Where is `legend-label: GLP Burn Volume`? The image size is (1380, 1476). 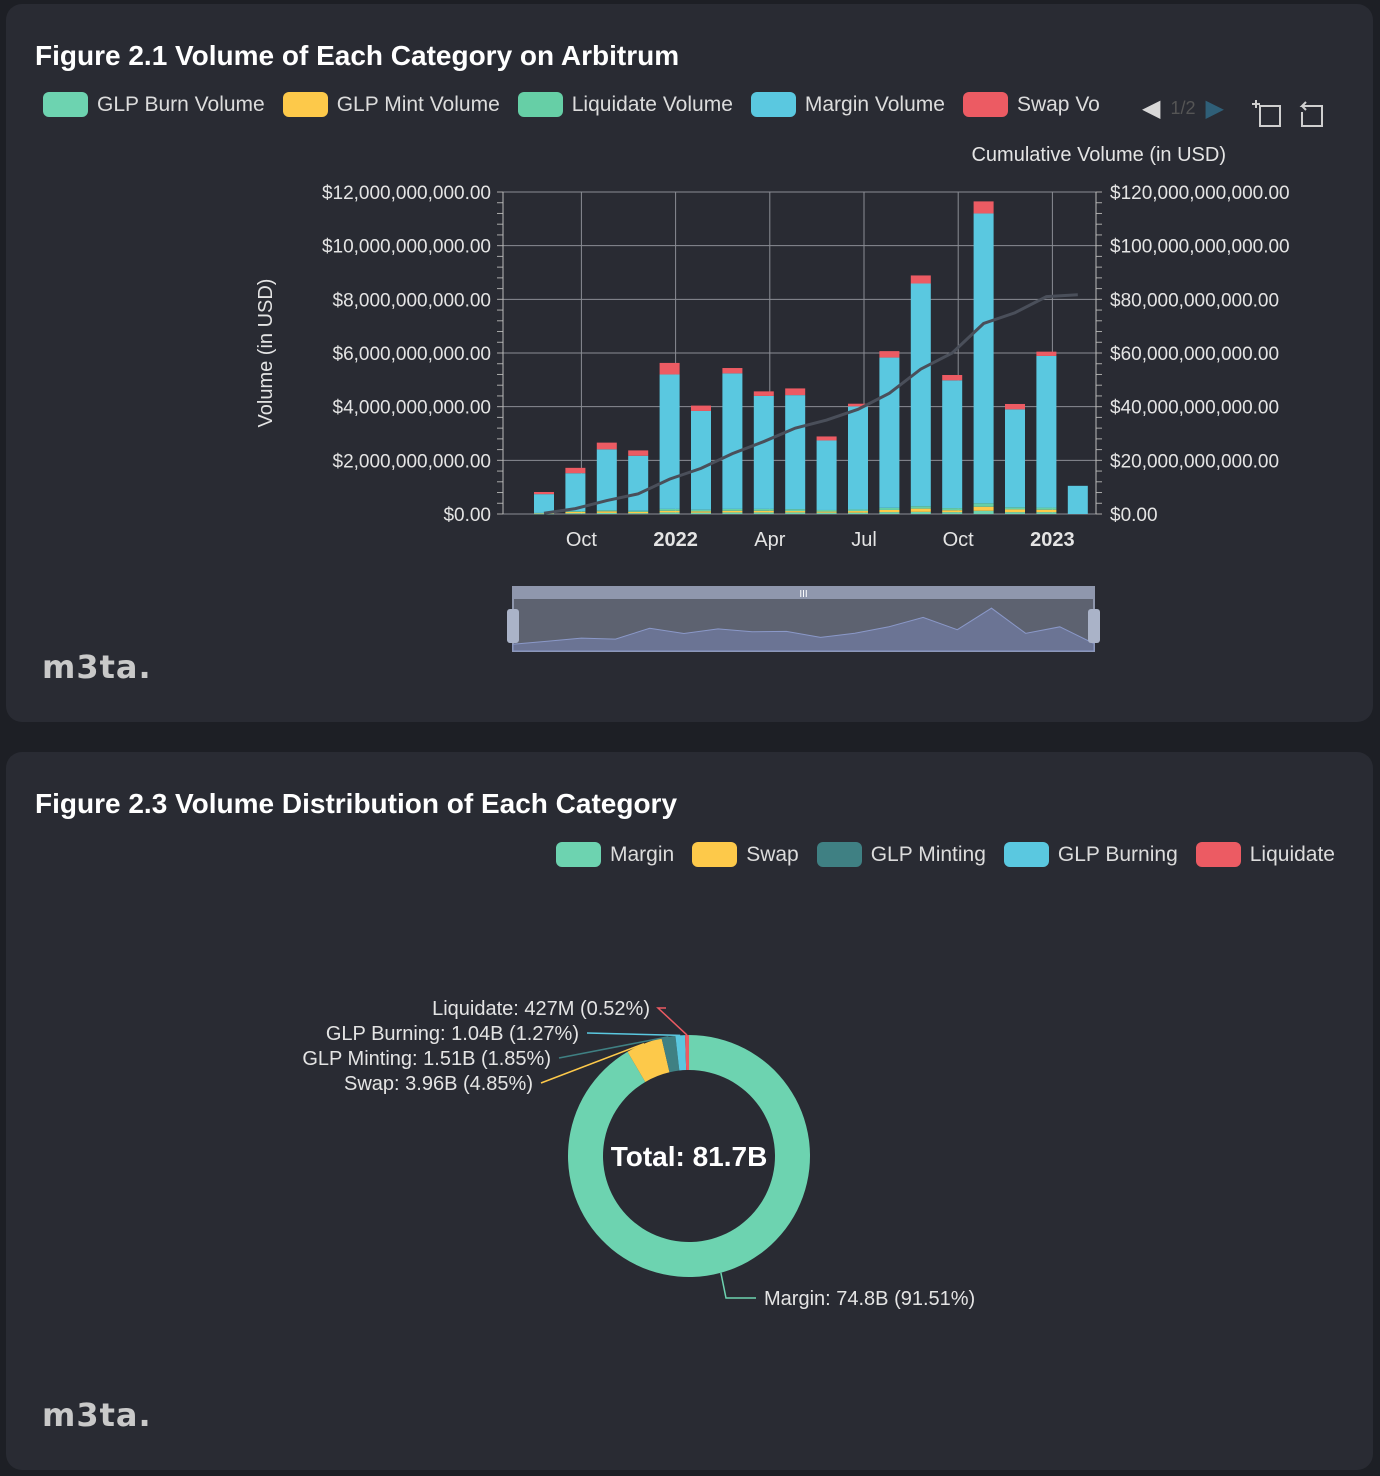
legend-label: GLP Burn Volume is located at coordinates (181, 104).